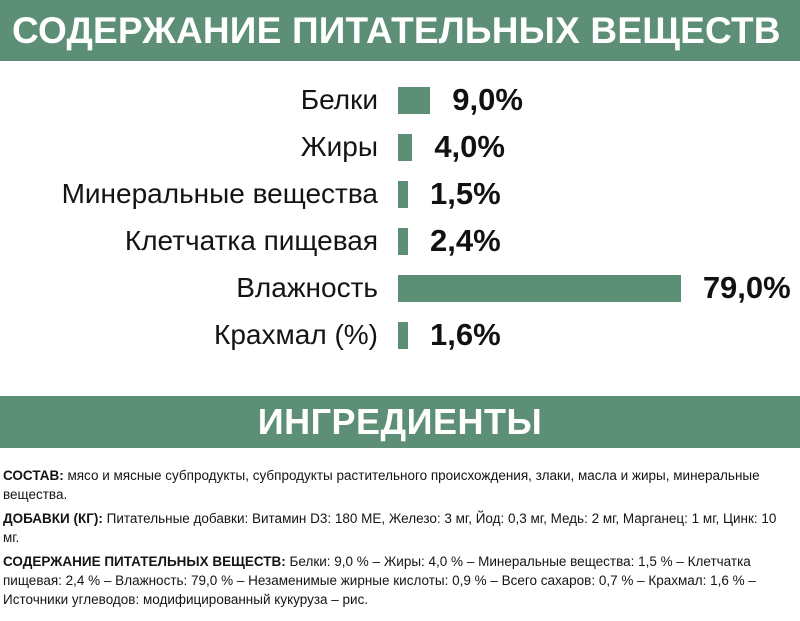 The height and width of the screenshot is (621, 800). What do you see at coordinates (251, 240) in the screenshot?
I see `category-label: Клетчатка пищевая` at bounding box center [251, 240].